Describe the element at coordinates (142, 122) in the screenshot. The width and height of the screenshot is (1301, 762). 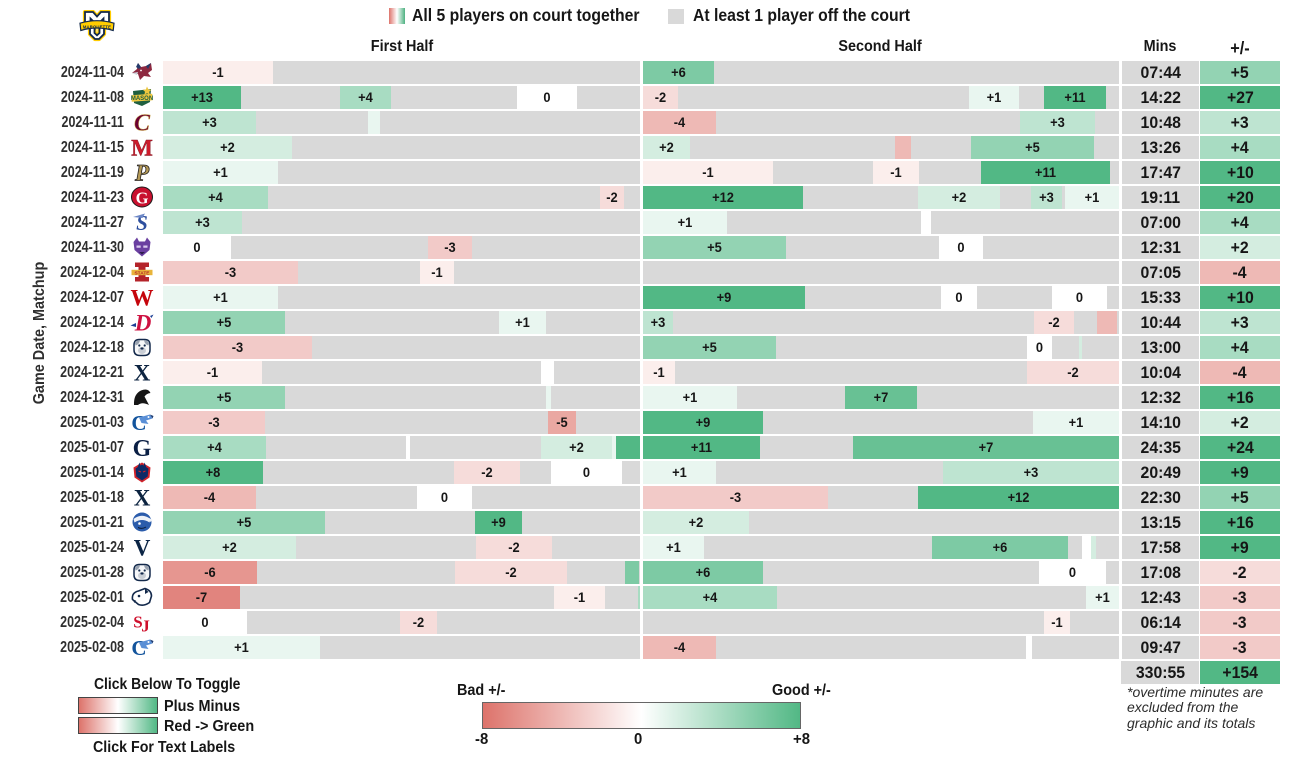
I see `svg-text: C` at that location.